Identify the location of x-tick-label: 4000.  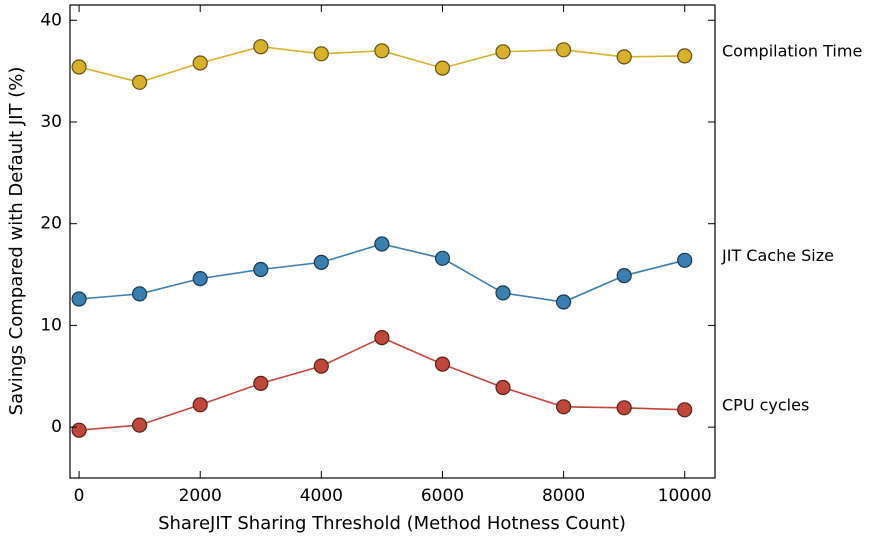
(321, 496).